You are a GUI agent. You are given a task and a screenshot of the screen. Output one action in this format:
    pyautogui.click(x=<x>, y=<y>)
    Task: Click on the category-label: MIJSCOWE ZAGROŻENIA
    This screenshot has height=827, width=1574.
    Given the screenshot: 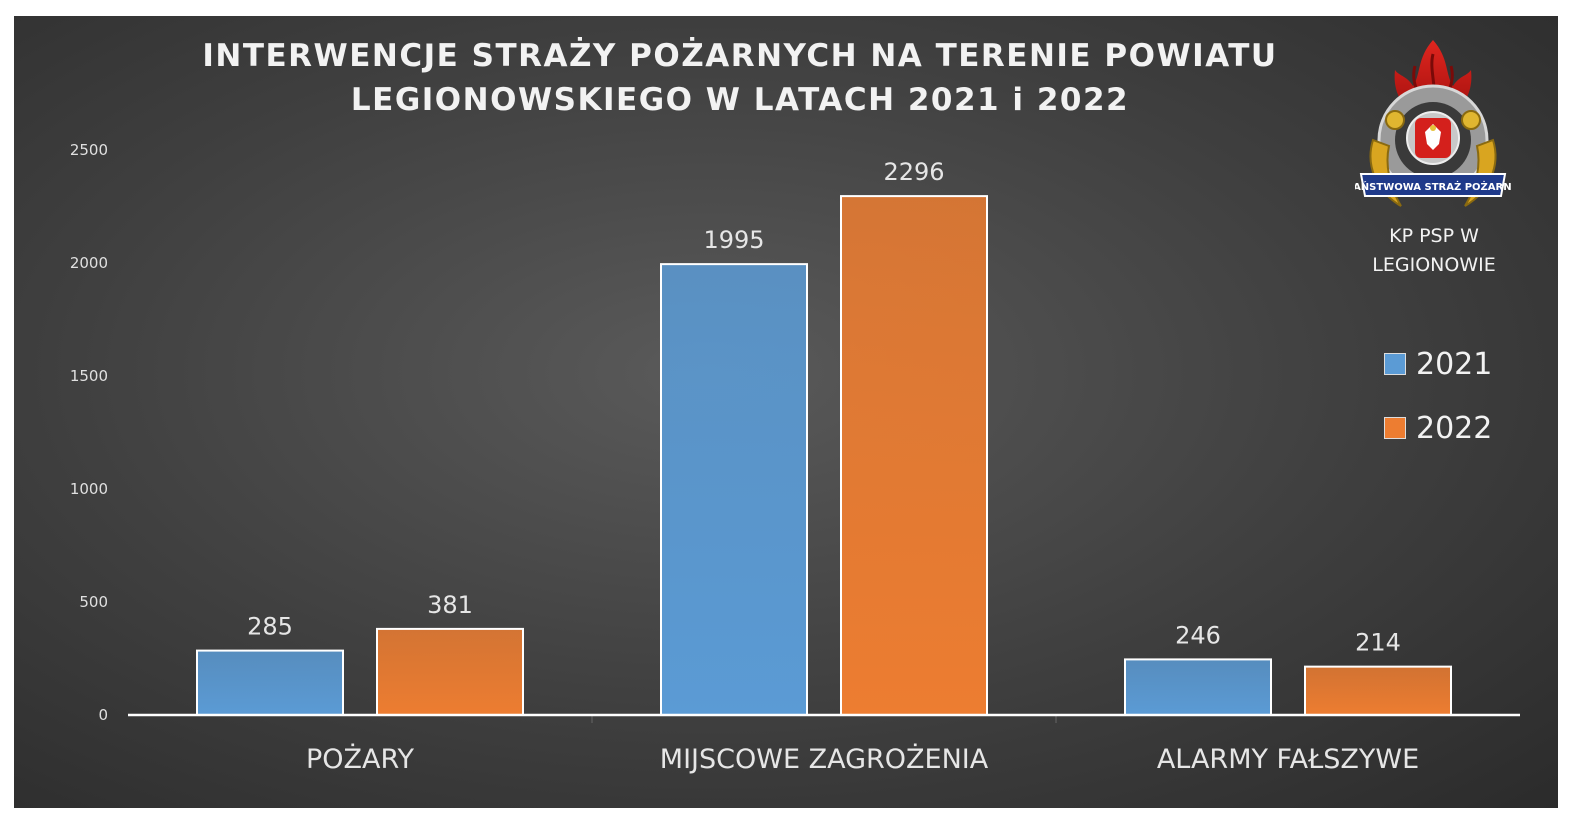 What is the action you would take?
    pyautogui.click(x=824, y=759)
    